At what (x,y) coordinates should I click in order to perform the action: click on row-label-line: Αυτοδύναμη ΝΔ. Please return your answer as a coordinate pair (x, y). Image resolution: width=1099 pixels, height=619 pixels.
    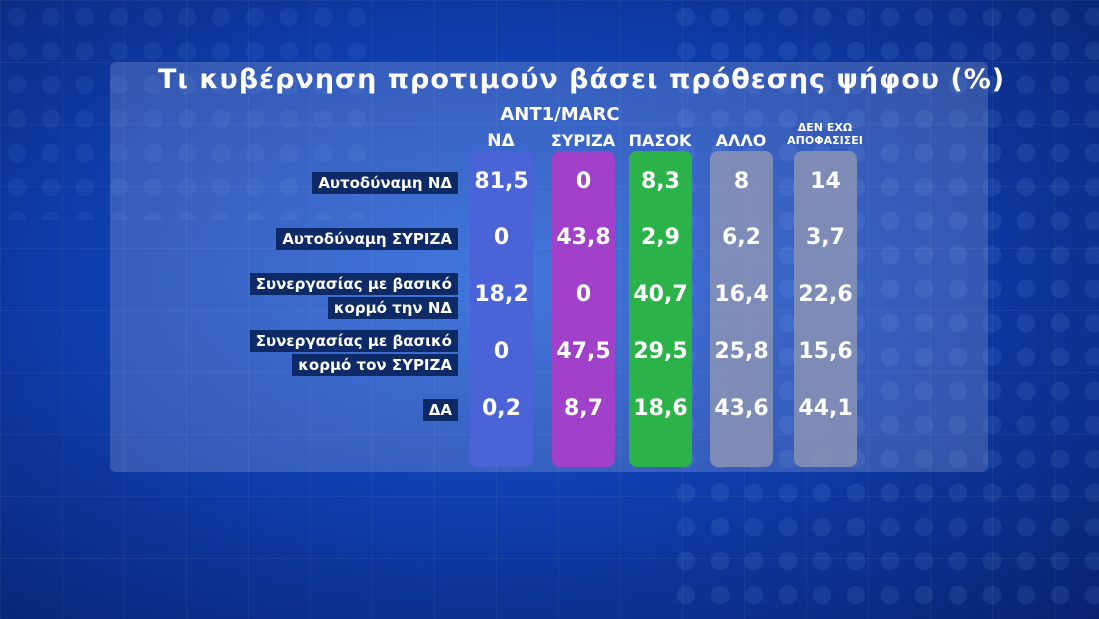
    Looking at the image, I should click on (385, 182).